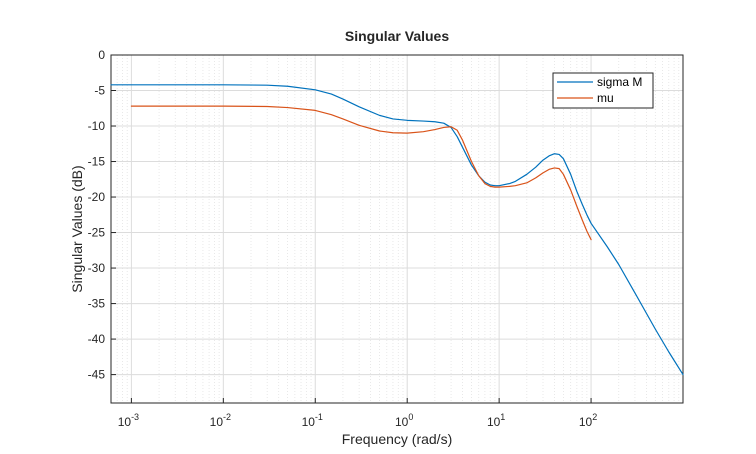 The height and width of the screenshot is (454, 756). I want to click on y-tick-label: -20, so click(97, 197).